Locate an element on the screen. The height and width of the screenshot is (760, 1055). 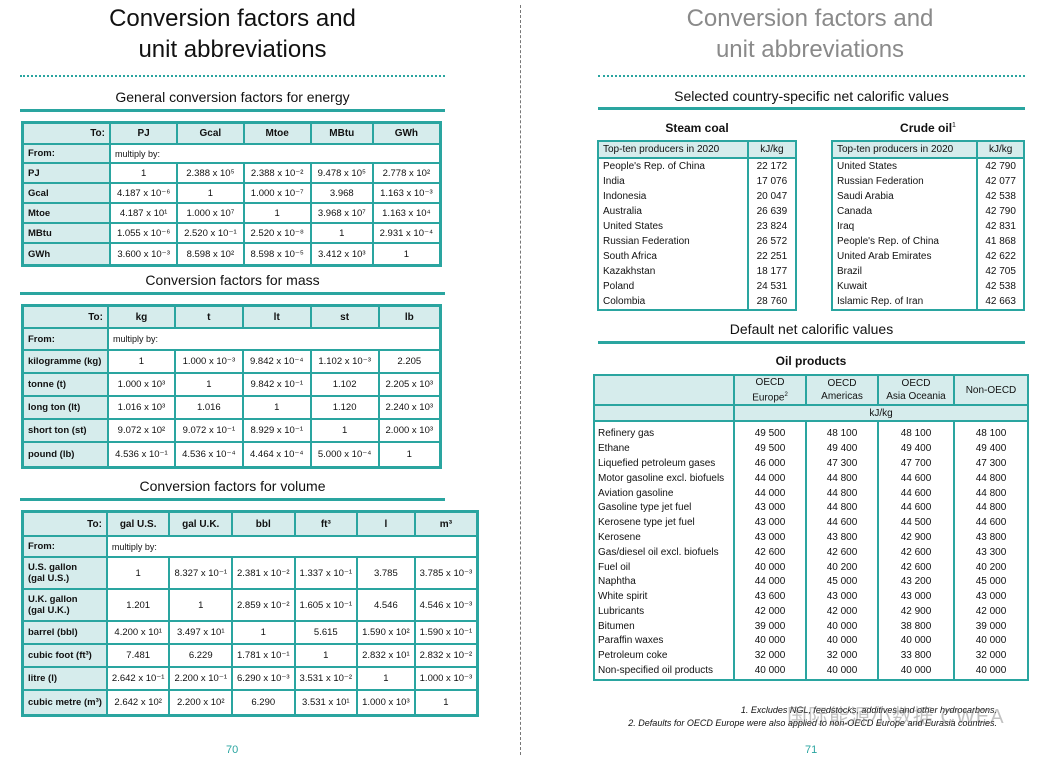
table-cell: 49 400 is located at coordinates (915, 449).